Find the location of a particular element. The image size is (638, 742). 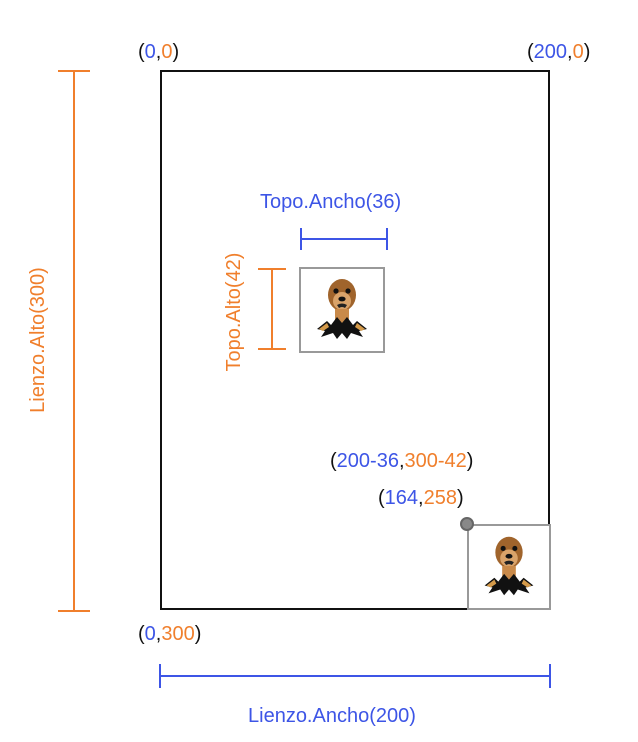

coord-y: 300 is located at coordinates (178, 634).